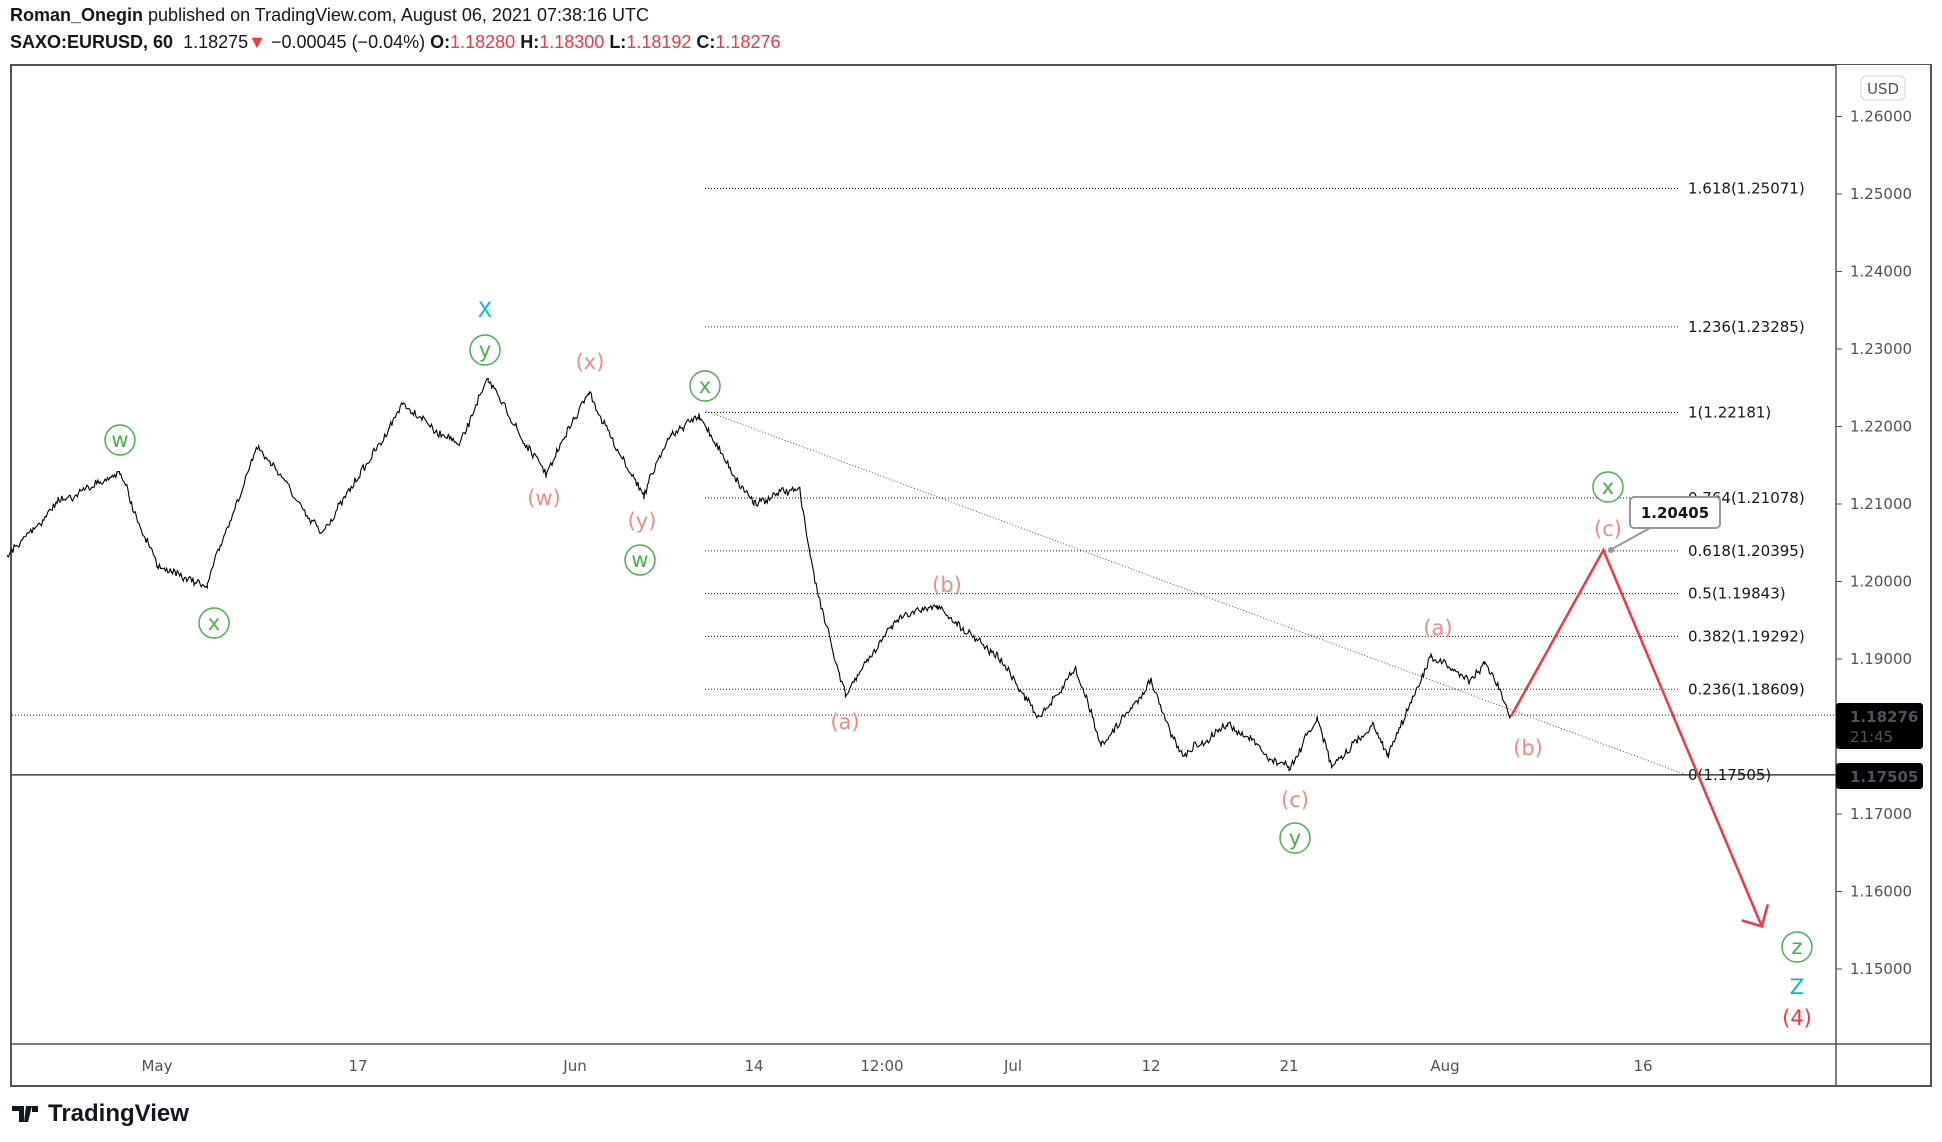 The height and width of the screenshot is (1142, 1942). What do you see at coordinates (642, 521) in the screenshot?
I see `wave-label: (y)` at bounding box center [642, 521].